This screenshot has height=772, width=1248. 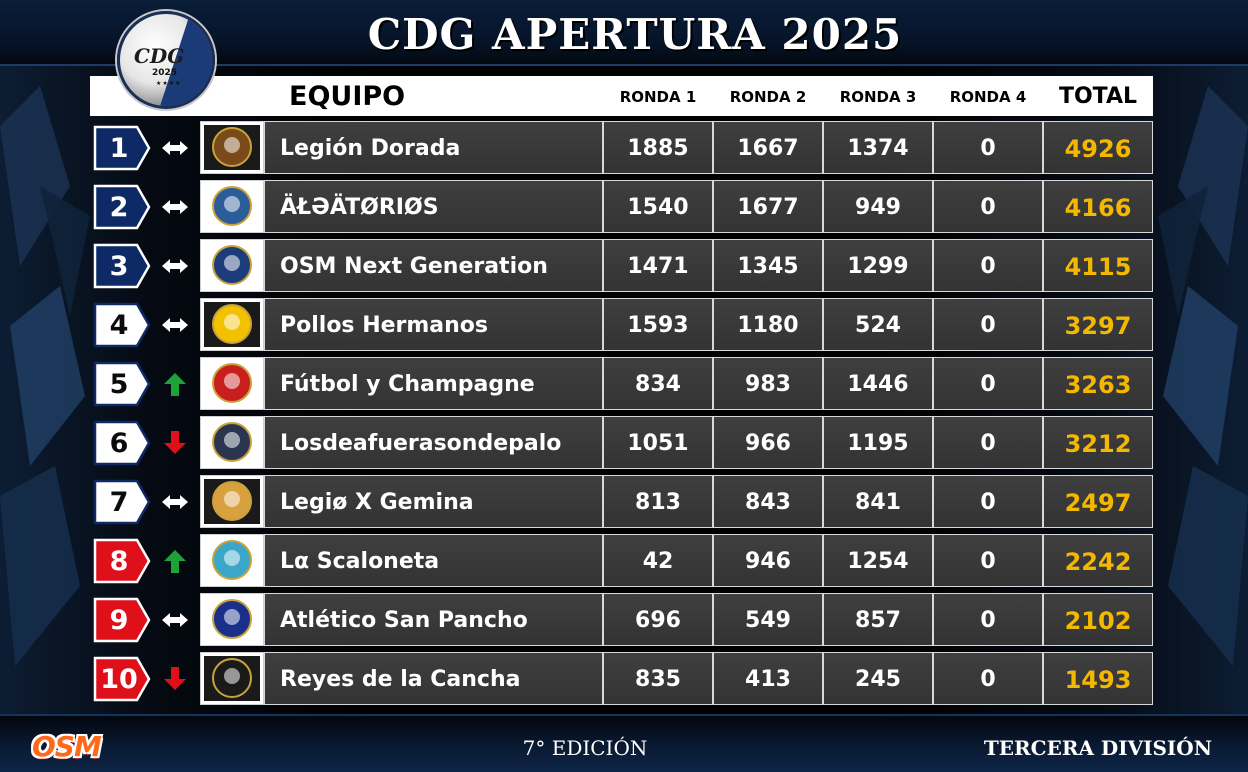 I want to click on header-ronda-3: RONDA 3, so click(x=878, y=97).